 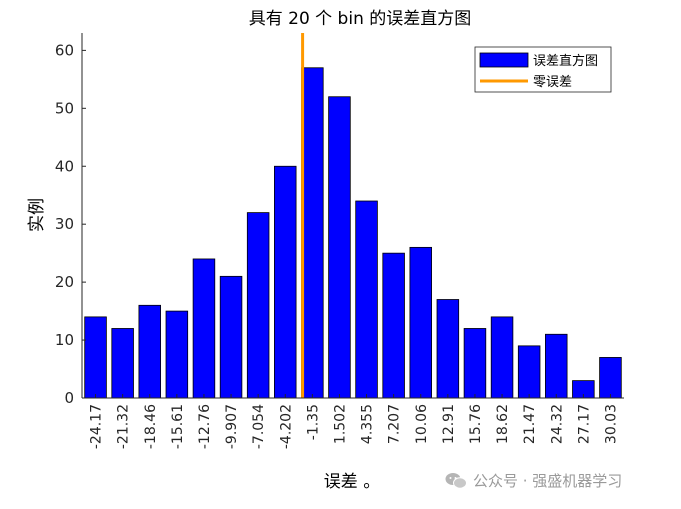 I want to click on x-tick-label: 4.355, so click(x=368, y=424).